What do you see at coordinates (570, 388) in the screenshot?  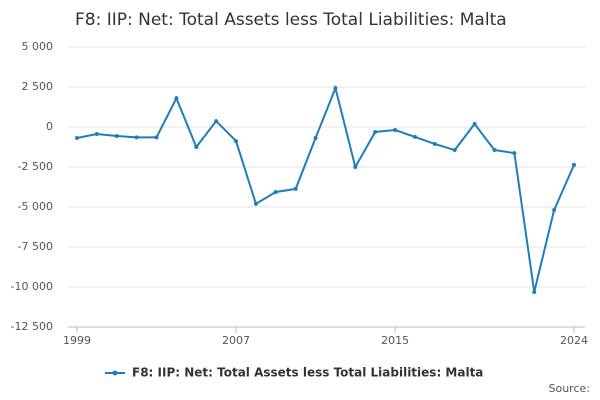 I see `source: Source:` at bounding box center [570, 388].